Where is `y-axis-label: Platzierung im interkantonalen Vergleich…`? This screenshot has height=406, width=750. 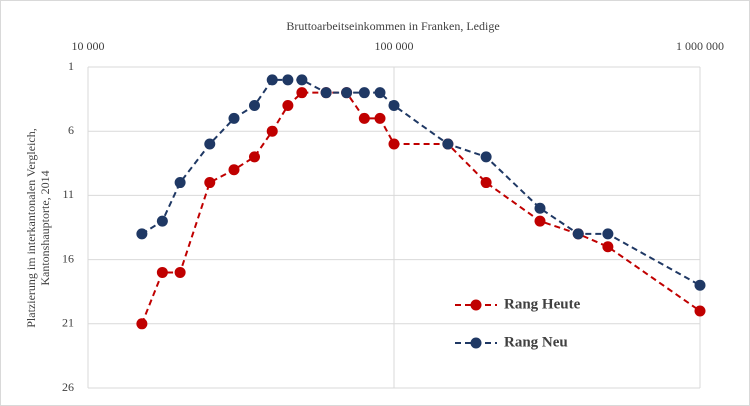 y-axis-label: Platzierung im interkantonalen Vergleich… is located at coordinates (31, 228).